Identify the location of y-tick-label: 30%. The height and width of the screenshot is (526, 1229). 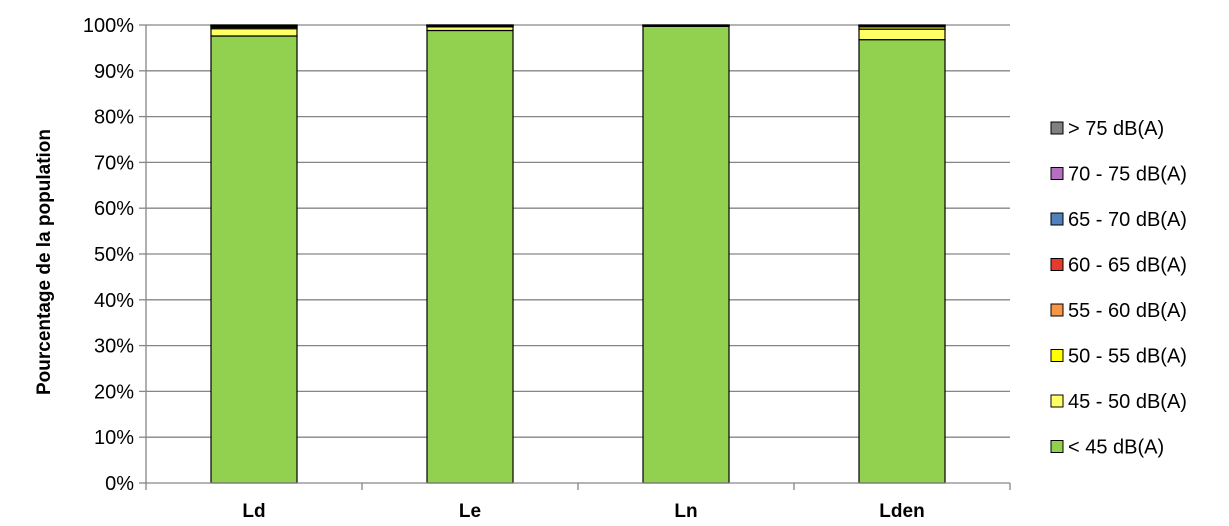
(114, 347).